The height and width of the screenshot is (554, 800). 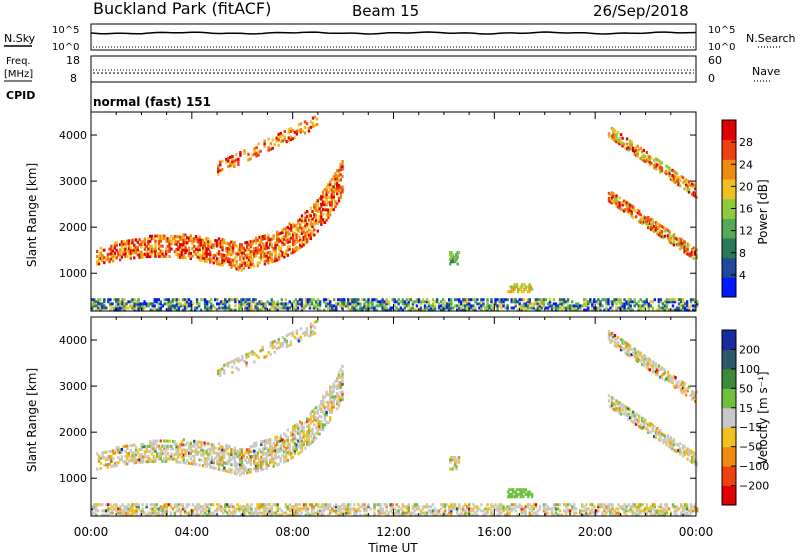 I want to click on y-tick-label: 3000, so click(x=73, y=386).